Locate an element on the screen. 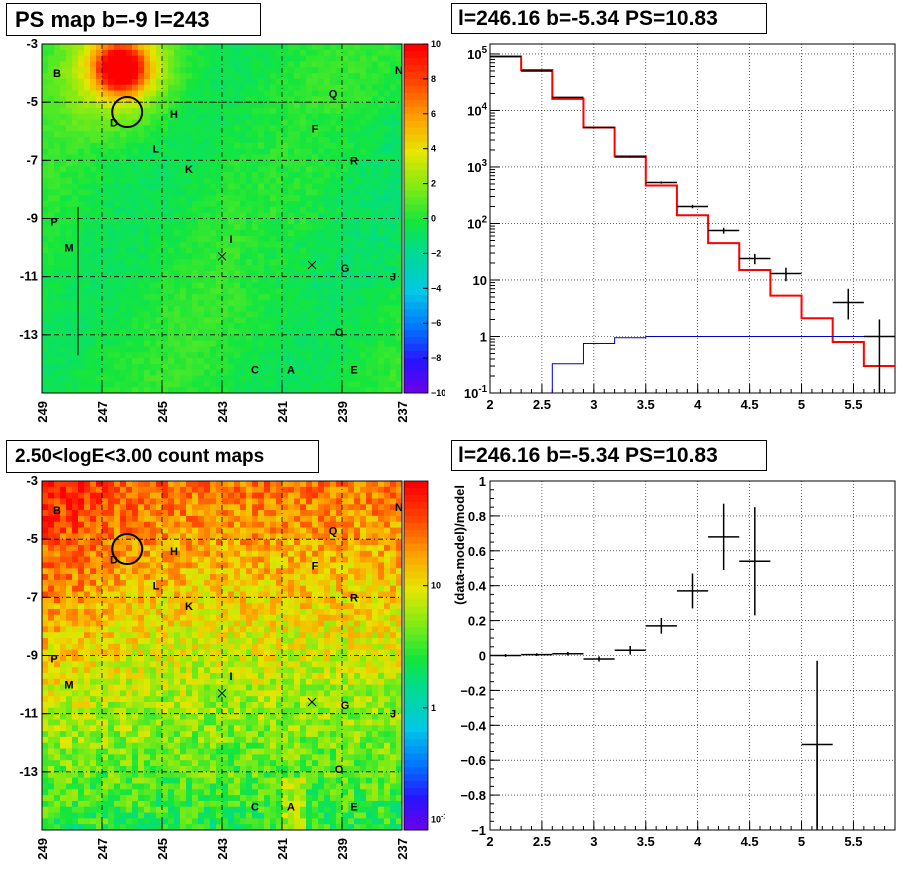 The image size is (898, 875). y-tick-label: 10⁻¹ is located at coordinates (476, 392).